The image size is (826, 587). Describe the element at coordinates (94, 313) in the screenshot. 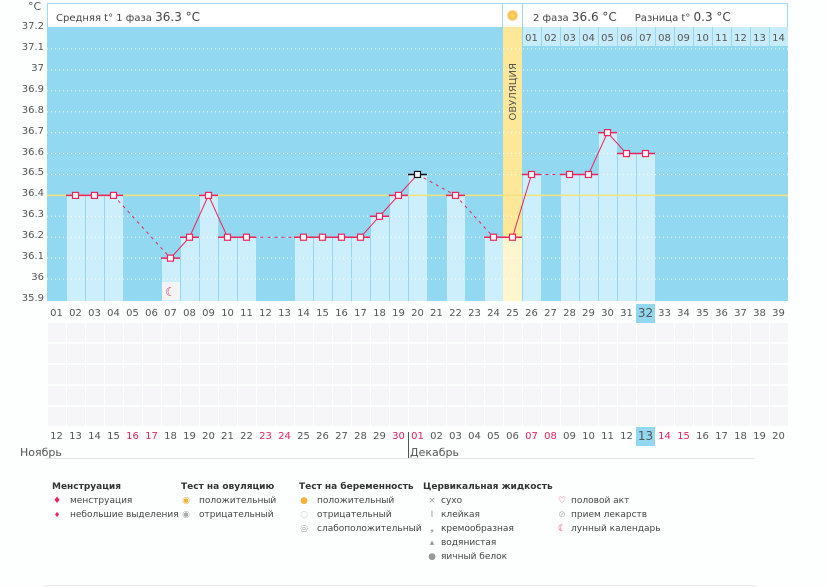

I see `cycle-day-label: 03` at that location.